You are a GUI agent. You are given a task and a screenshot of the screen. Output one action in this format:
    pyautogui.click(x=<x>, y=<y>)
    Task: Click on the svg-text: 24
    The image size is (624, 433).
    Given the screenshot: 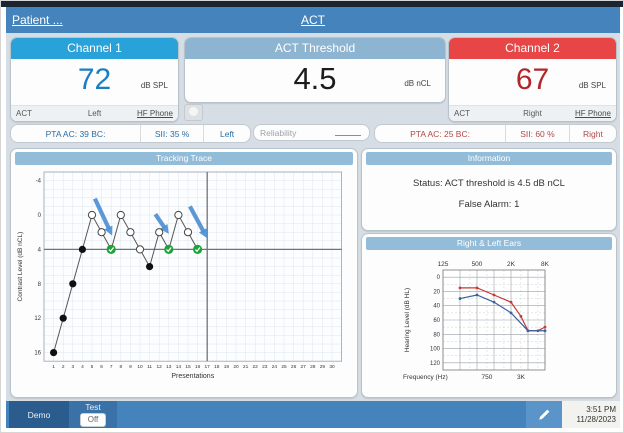 What is the action you would take?
    pyautogui.click(x=275, y=367)
    